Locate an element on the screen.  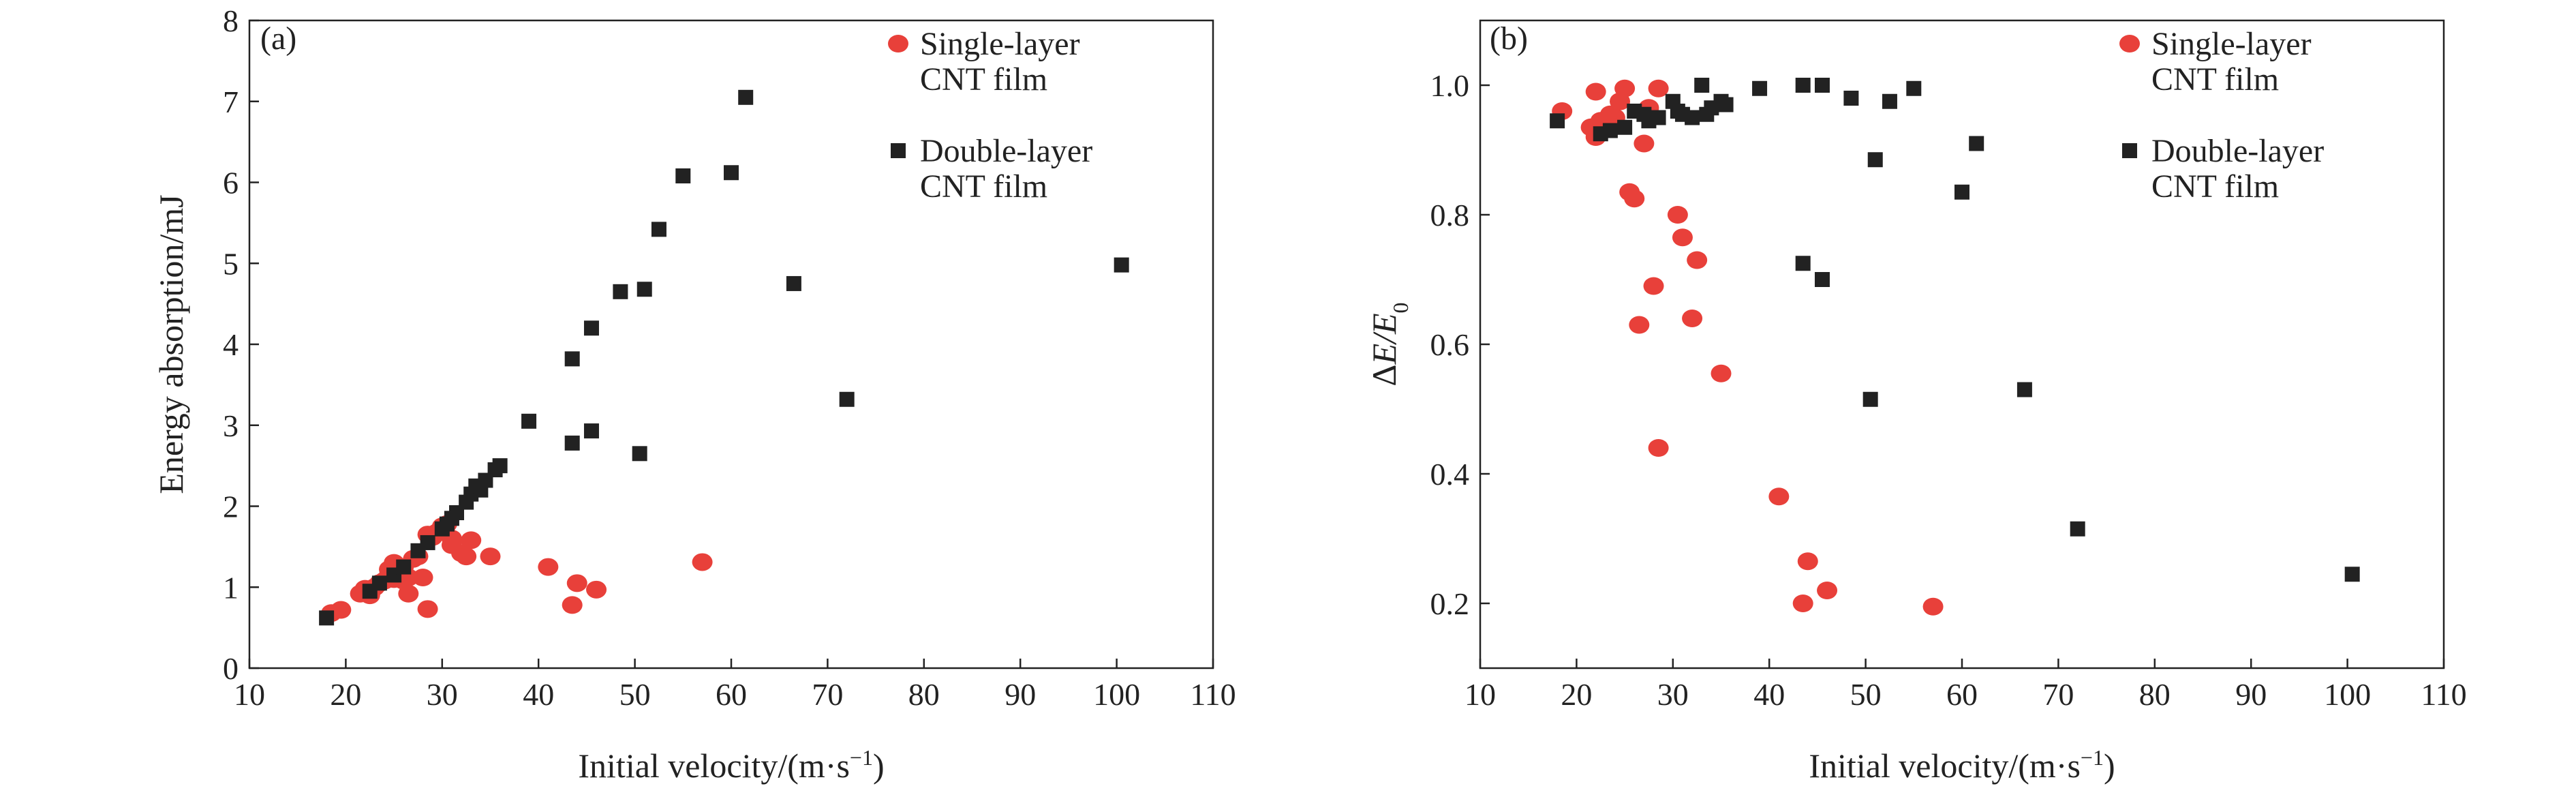
panel-a-y-axis-label: Energy absorption/mJ is located at coordinates (171, 344).